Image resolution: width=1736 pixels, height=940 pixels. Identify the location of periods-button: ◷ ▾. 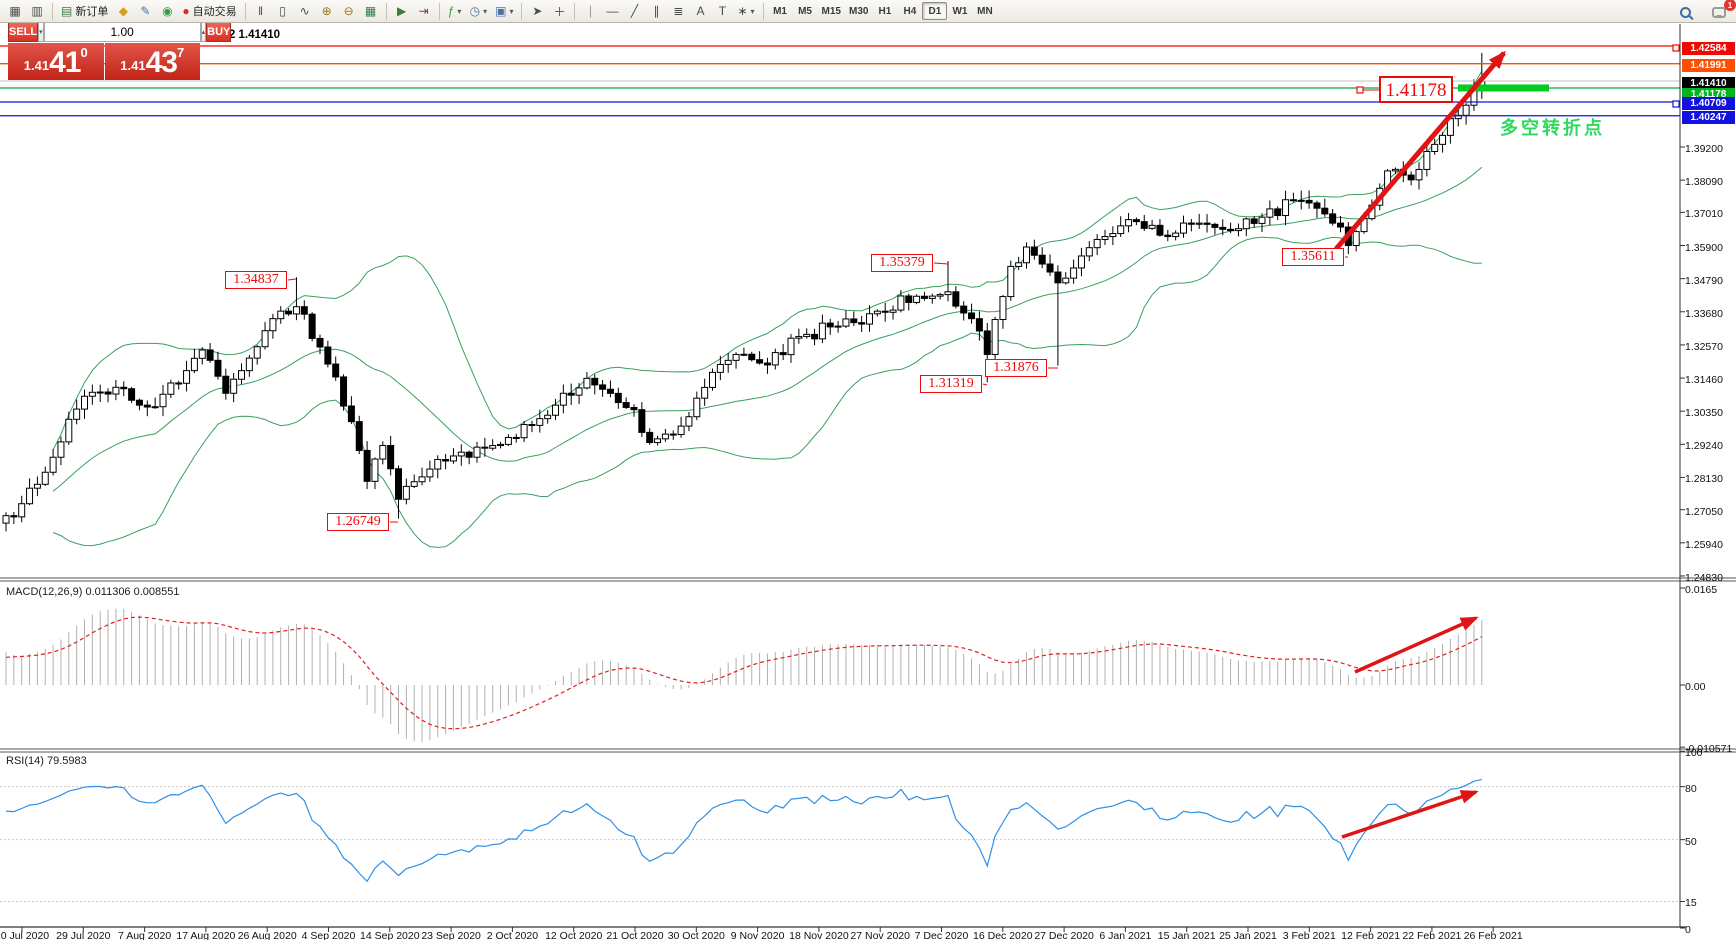
(479, 11).